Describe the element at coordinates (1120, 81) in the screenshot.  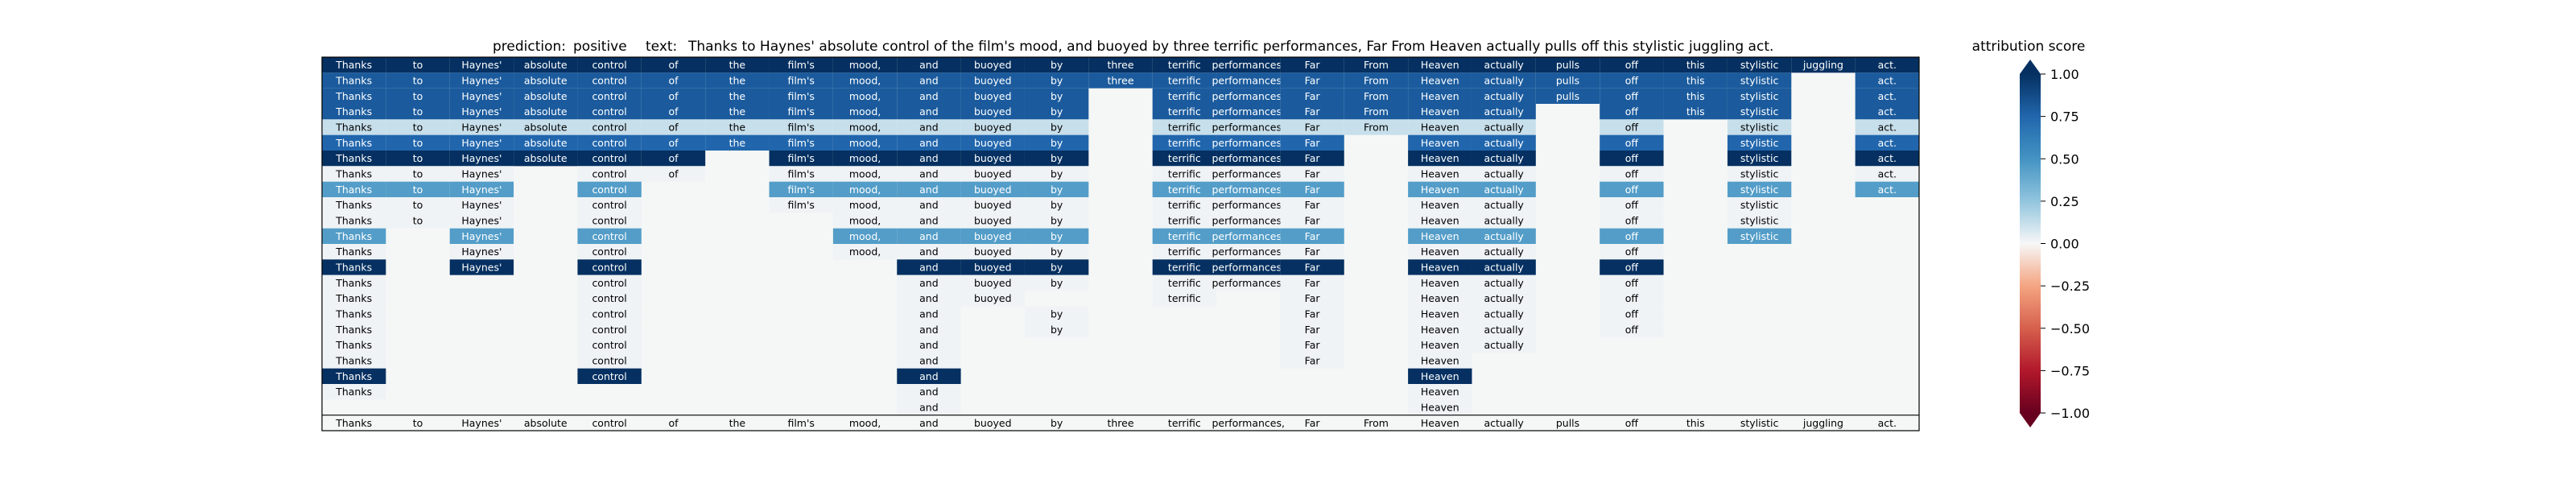
I see `token-label: three` at that location.